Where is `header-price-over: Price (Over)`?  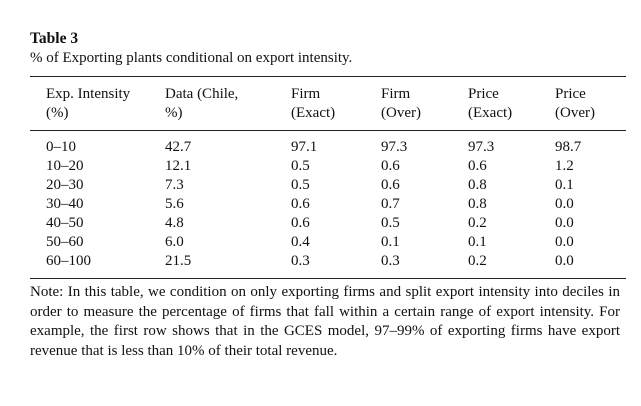
header-price-over: Price (Over) is located at coordinates (575, 103).